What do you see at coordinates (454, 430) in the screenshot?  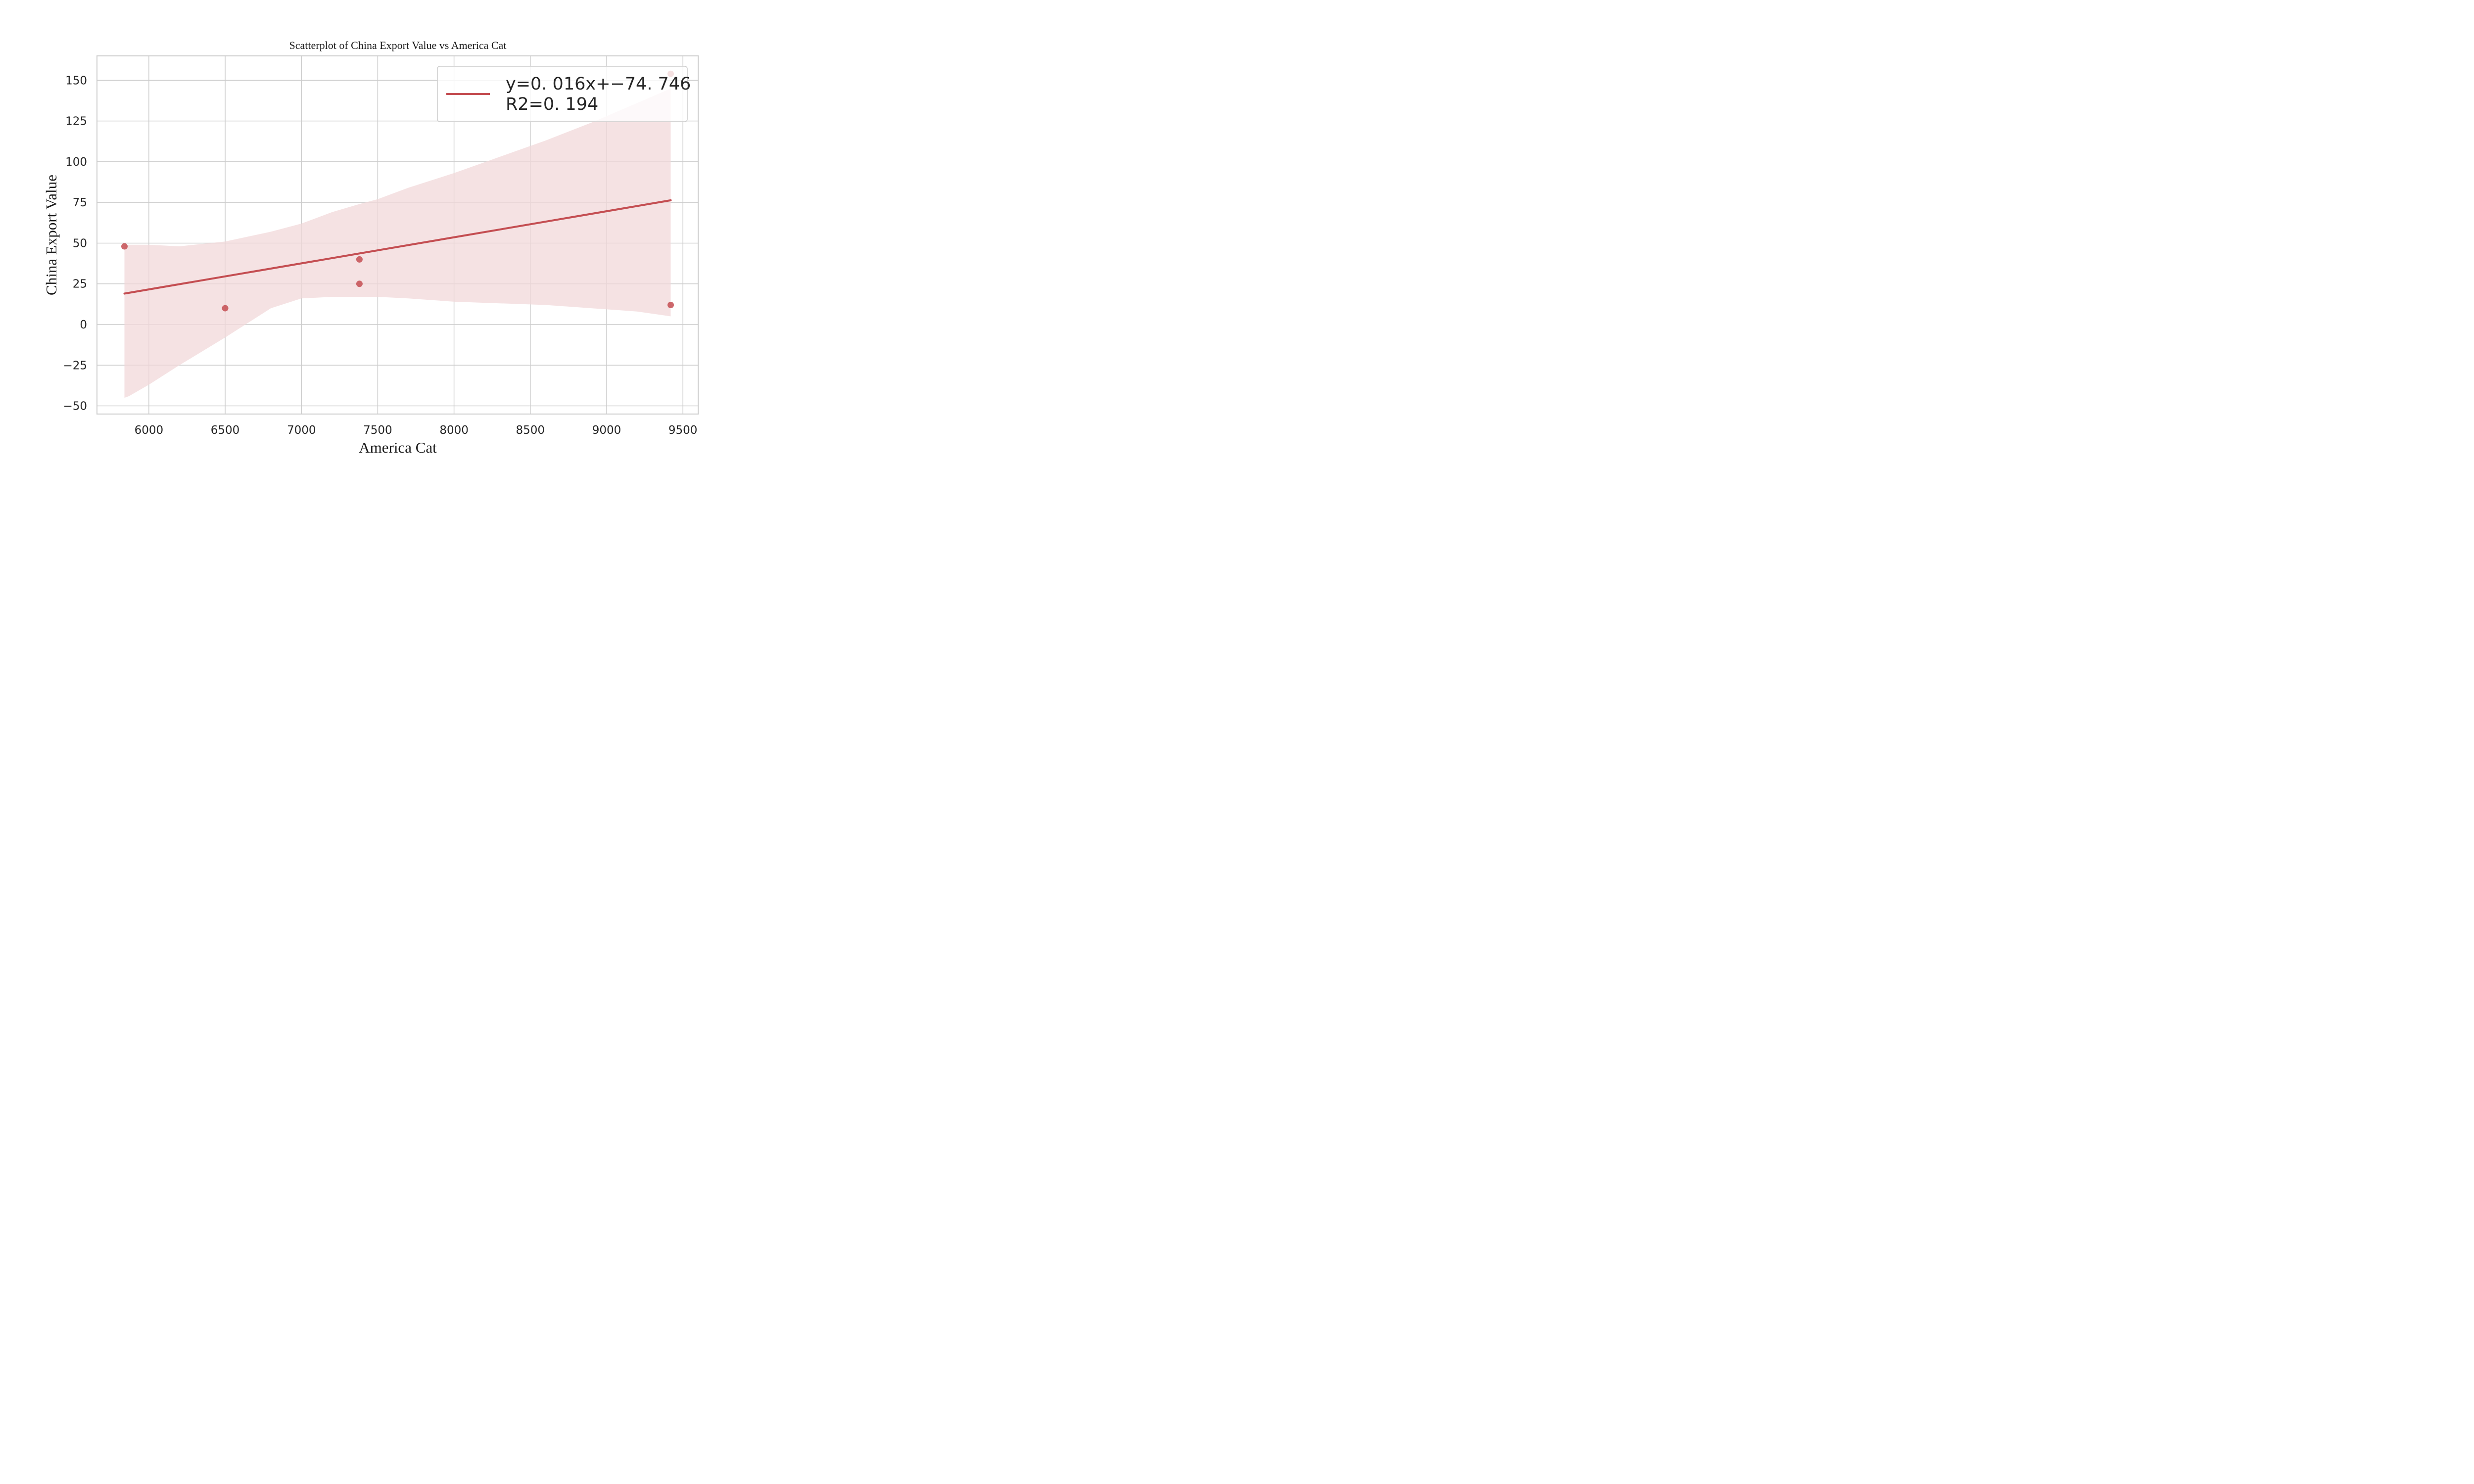 I see `x-tick-label: 8000` at bounding box center [454, 430].